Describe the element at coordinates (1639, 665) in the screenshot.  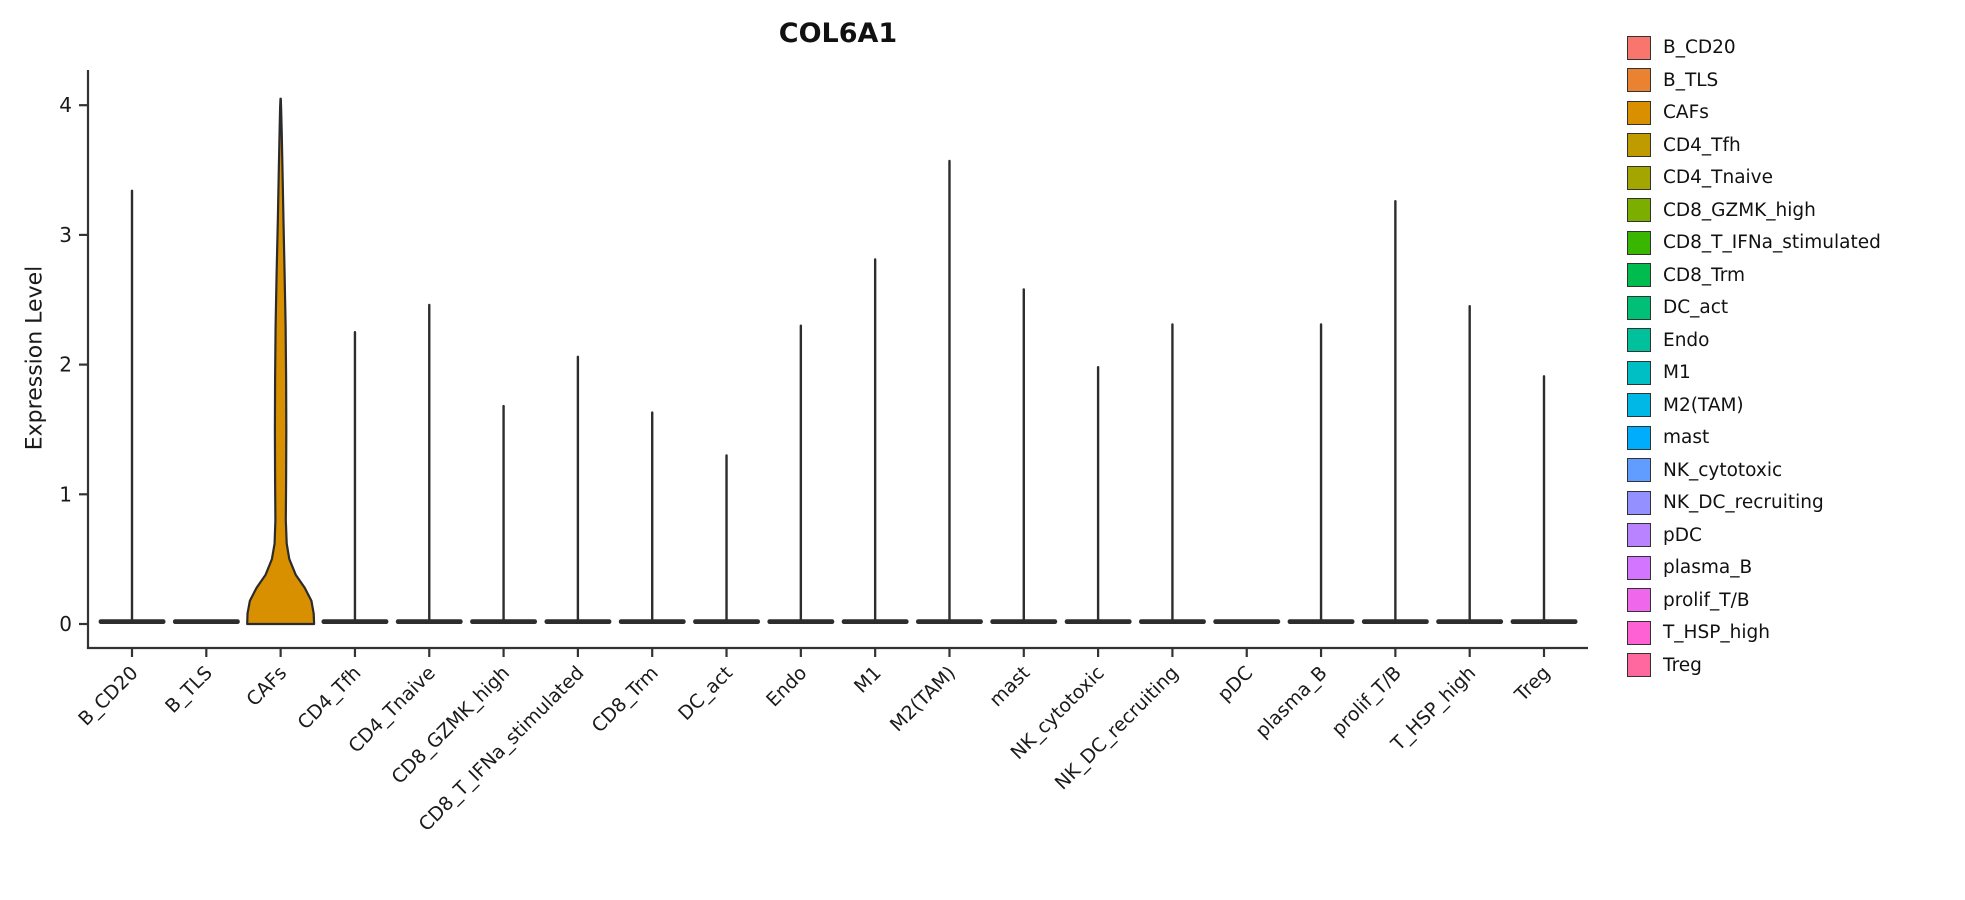
I see `legend-swatch-Treg` at that location.